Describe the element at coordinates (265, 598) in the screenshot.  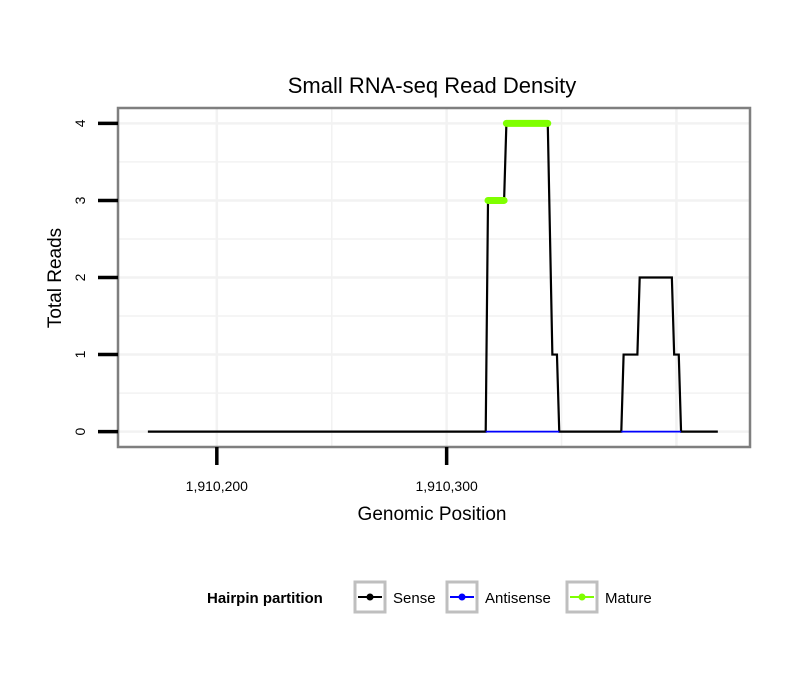
I see `legend-title: Hairpin partition` at that location.